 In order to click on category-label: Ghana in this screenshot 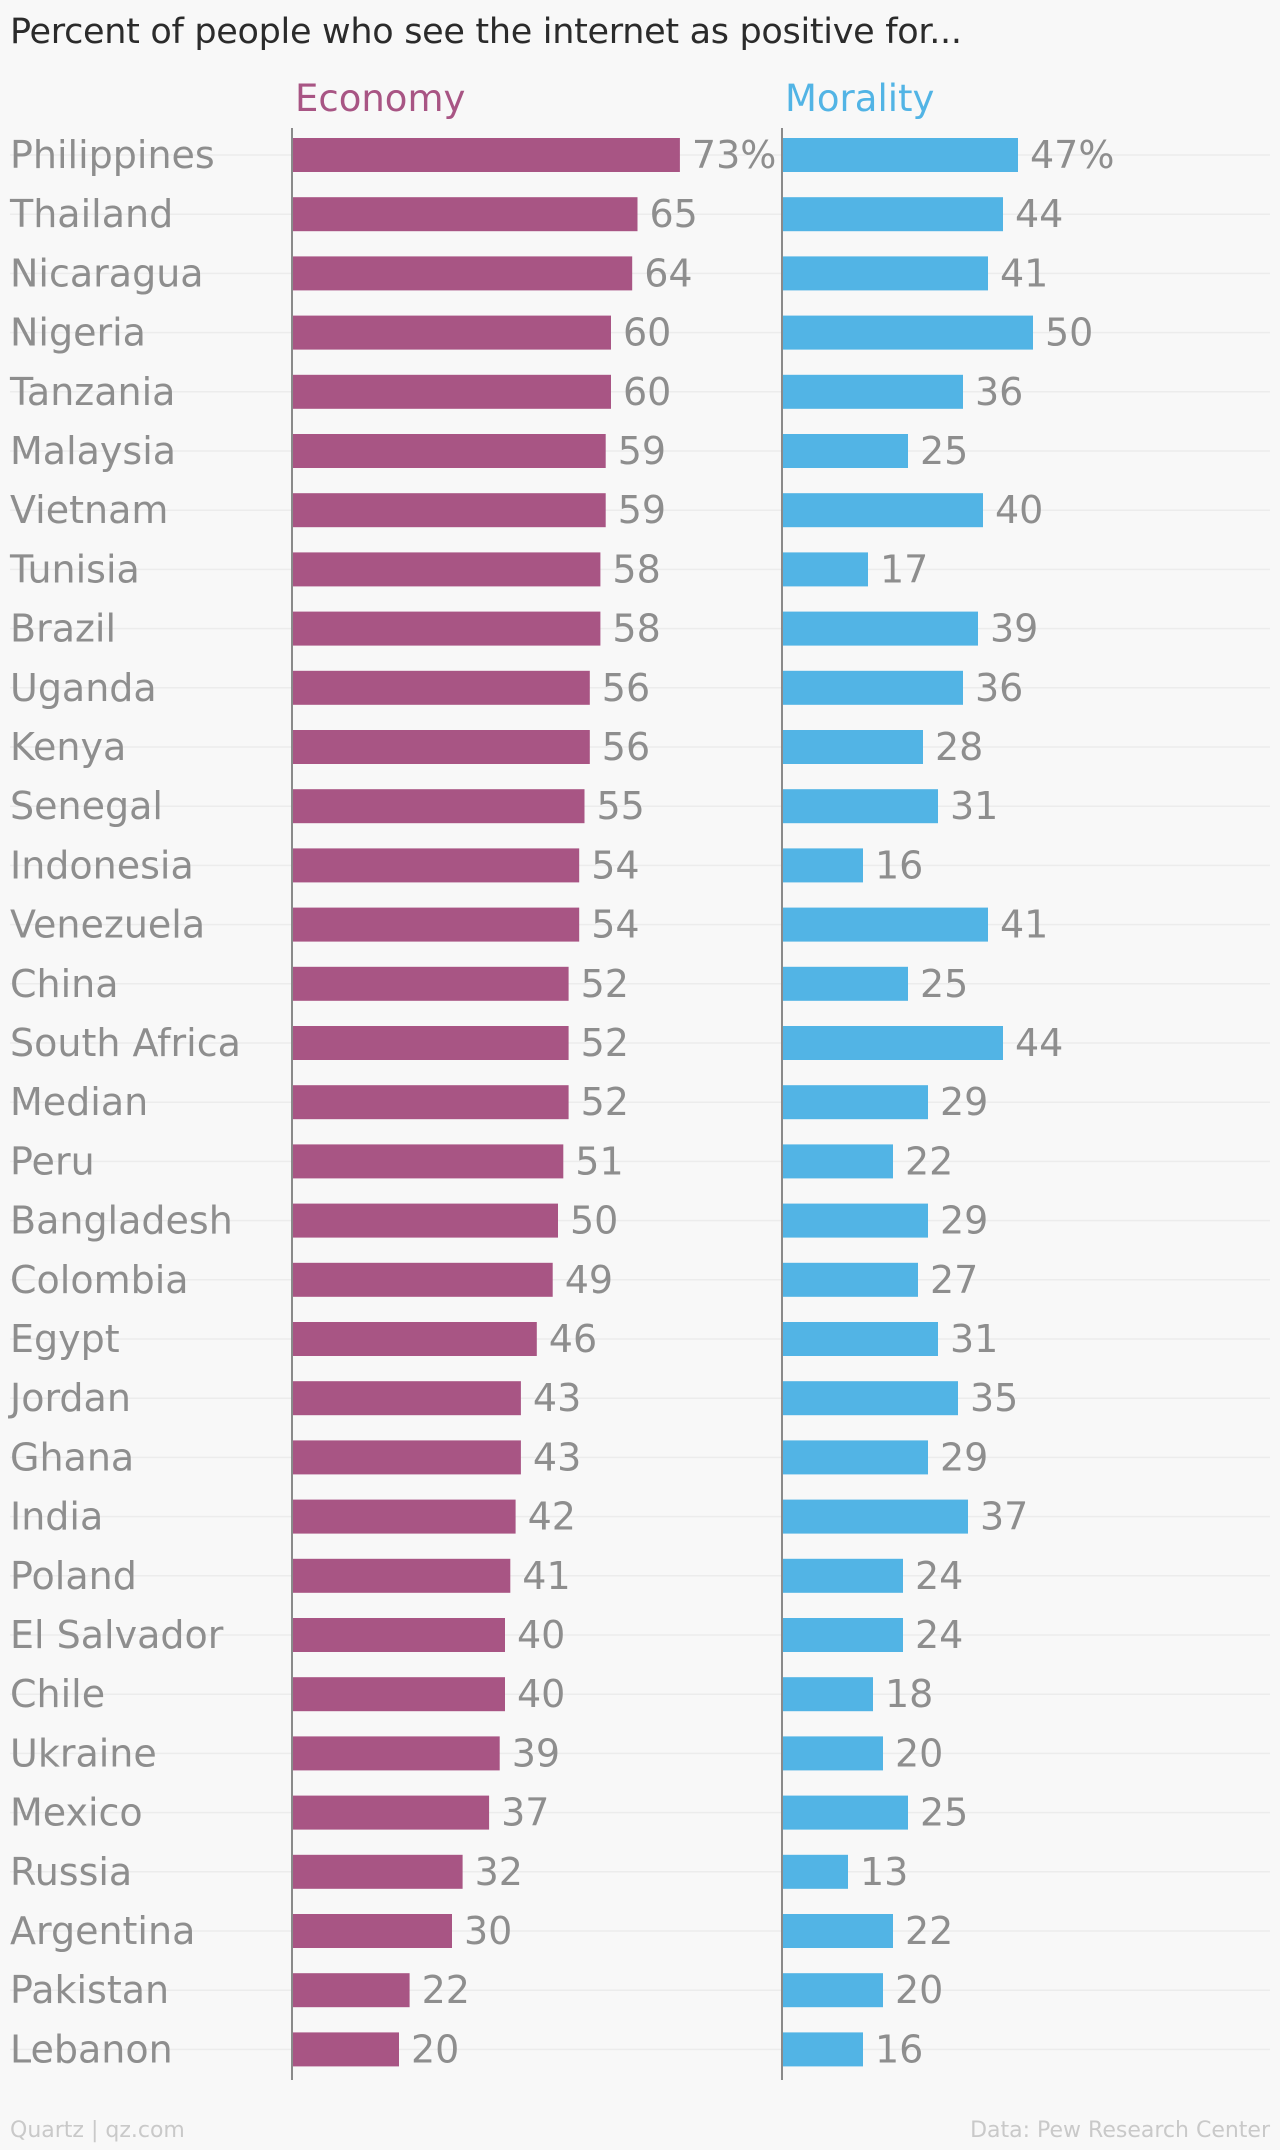, I will do `click(72, 1457)`.